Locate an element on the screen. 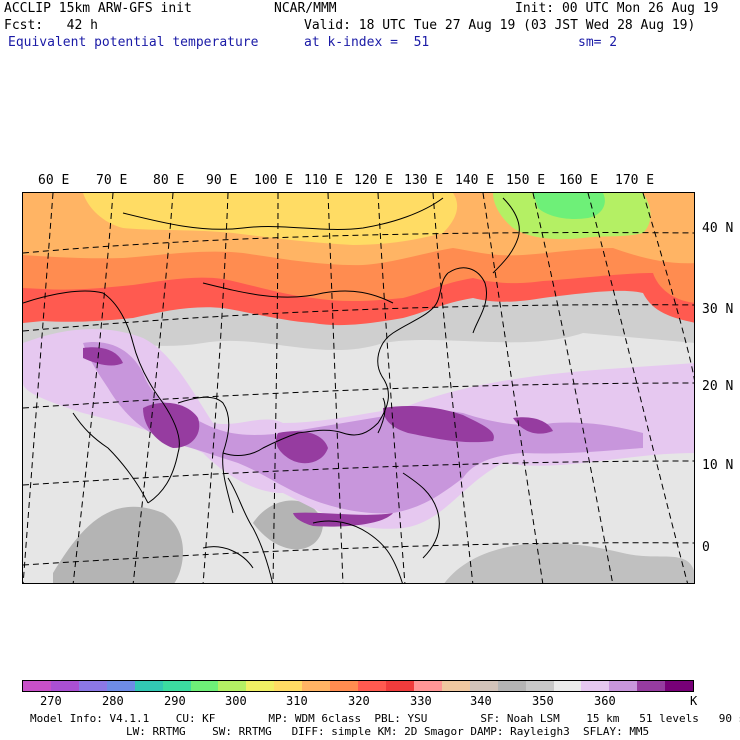  colorbar-tick: 270 is located at coordinates (51, 701).